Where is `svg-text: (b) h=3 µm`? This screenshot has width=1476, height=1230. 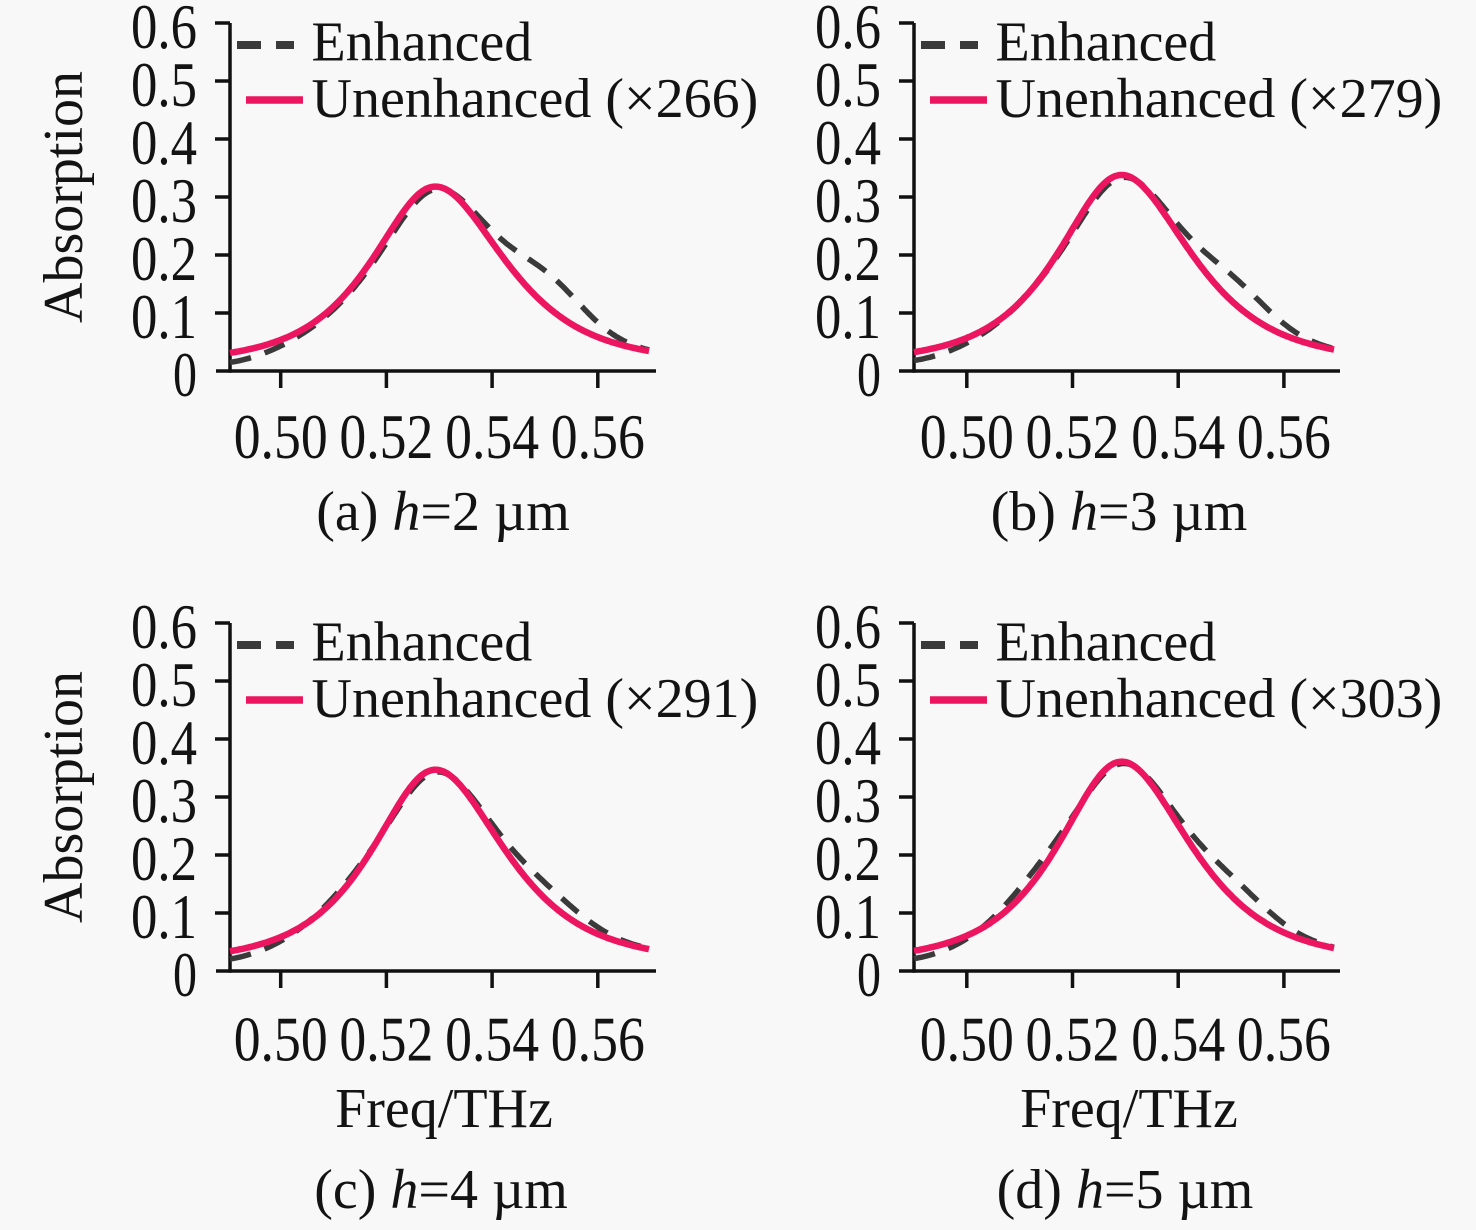
svg-text: (b) h=3 µm is located at coordinates (1119, 512).